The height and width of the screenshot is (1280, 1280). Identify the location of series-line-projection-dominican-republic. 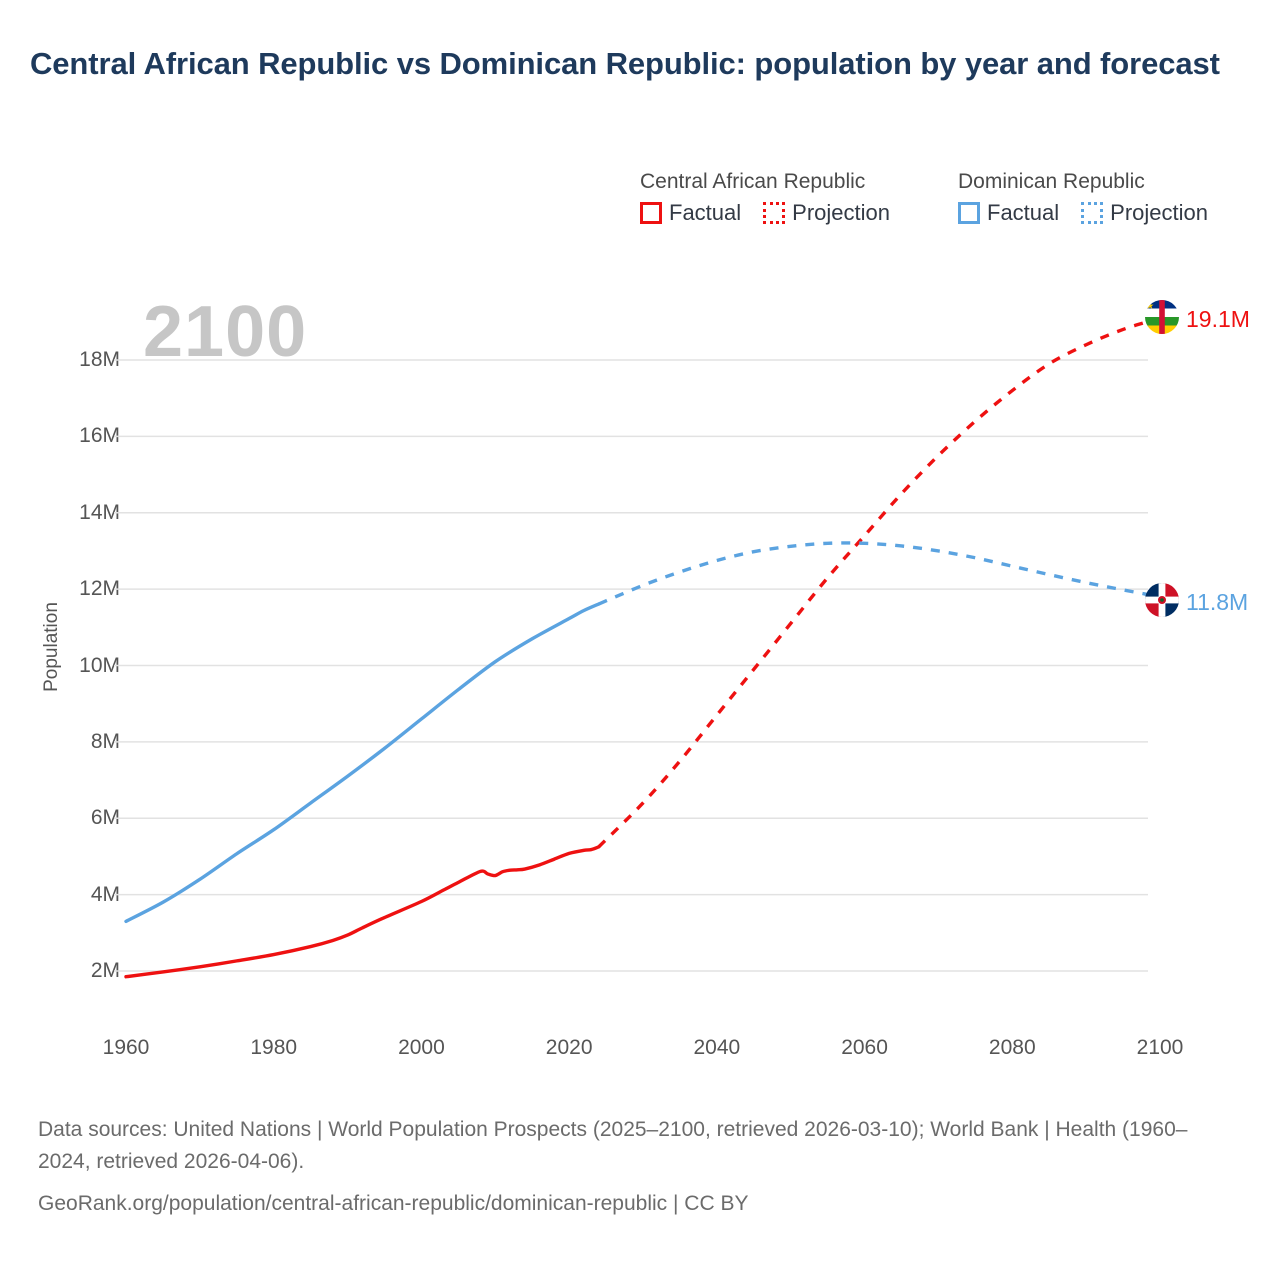
(879, 573).